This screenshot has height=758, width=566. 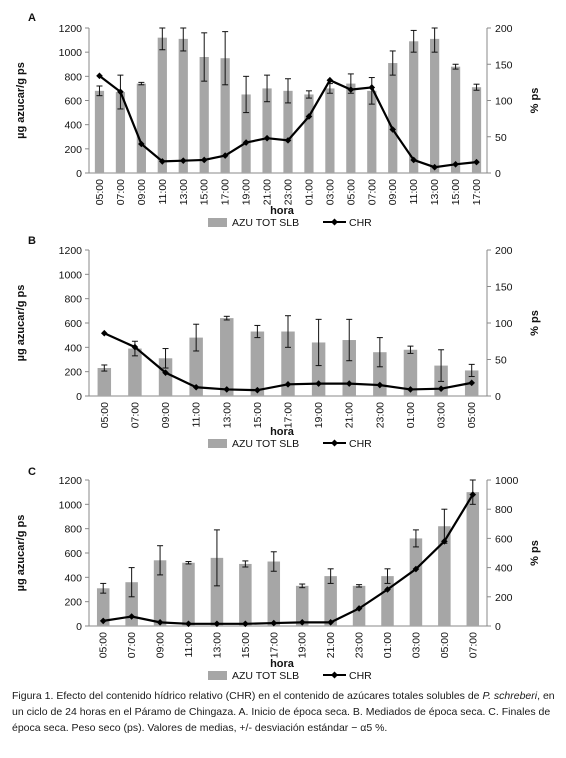 I want to click on y-tick-label-right: 1000, so click(x=507, y=481).